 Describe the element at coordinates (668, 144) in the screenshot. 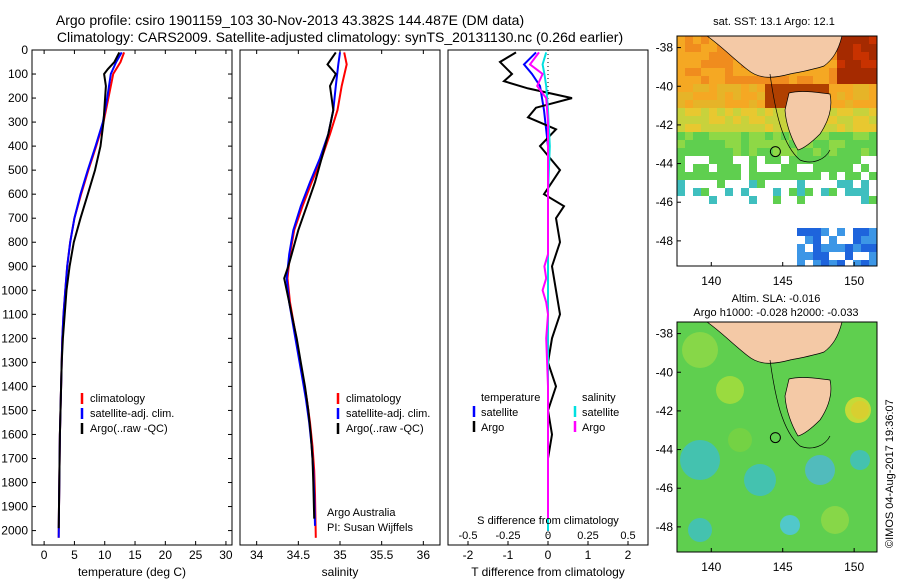

I see `sst-latitude-tick-labels: -38 -40 -42 -44 -46 -48` at that location.